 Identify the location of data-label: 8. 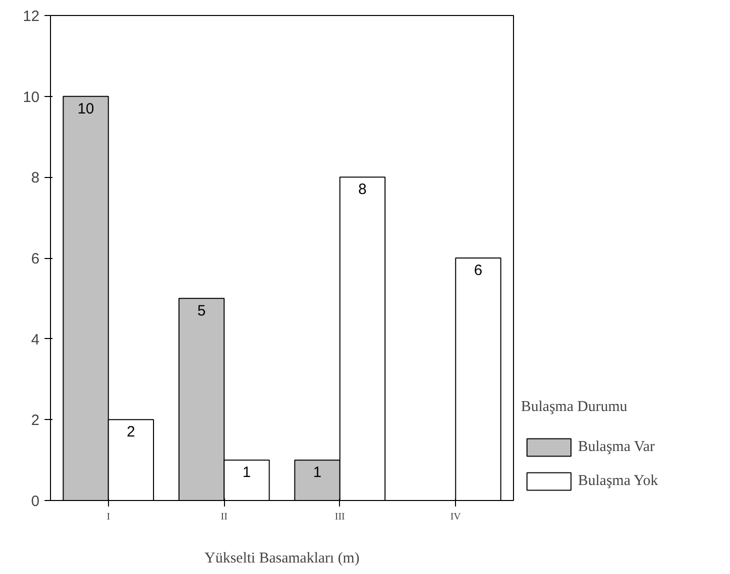
(362, 189).